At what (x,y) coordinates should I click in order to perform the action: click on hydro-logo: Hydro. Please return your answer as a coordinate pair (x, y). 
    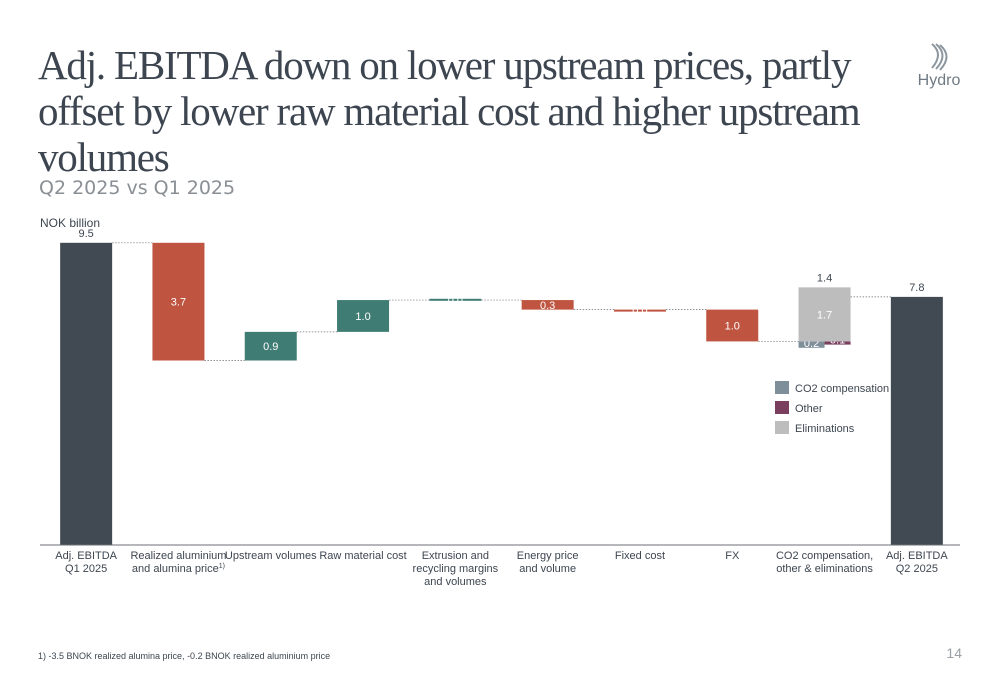
    Looking at the image, I should click on (939, 68).